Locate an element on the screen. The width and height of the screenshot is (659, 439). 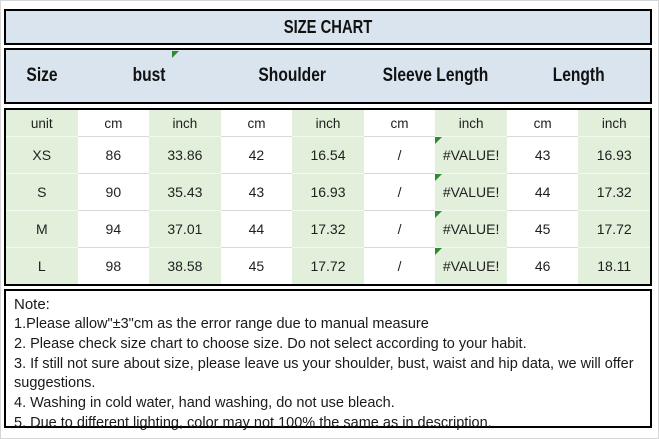
table-cell: 86 is located at coordinates (113, 154).